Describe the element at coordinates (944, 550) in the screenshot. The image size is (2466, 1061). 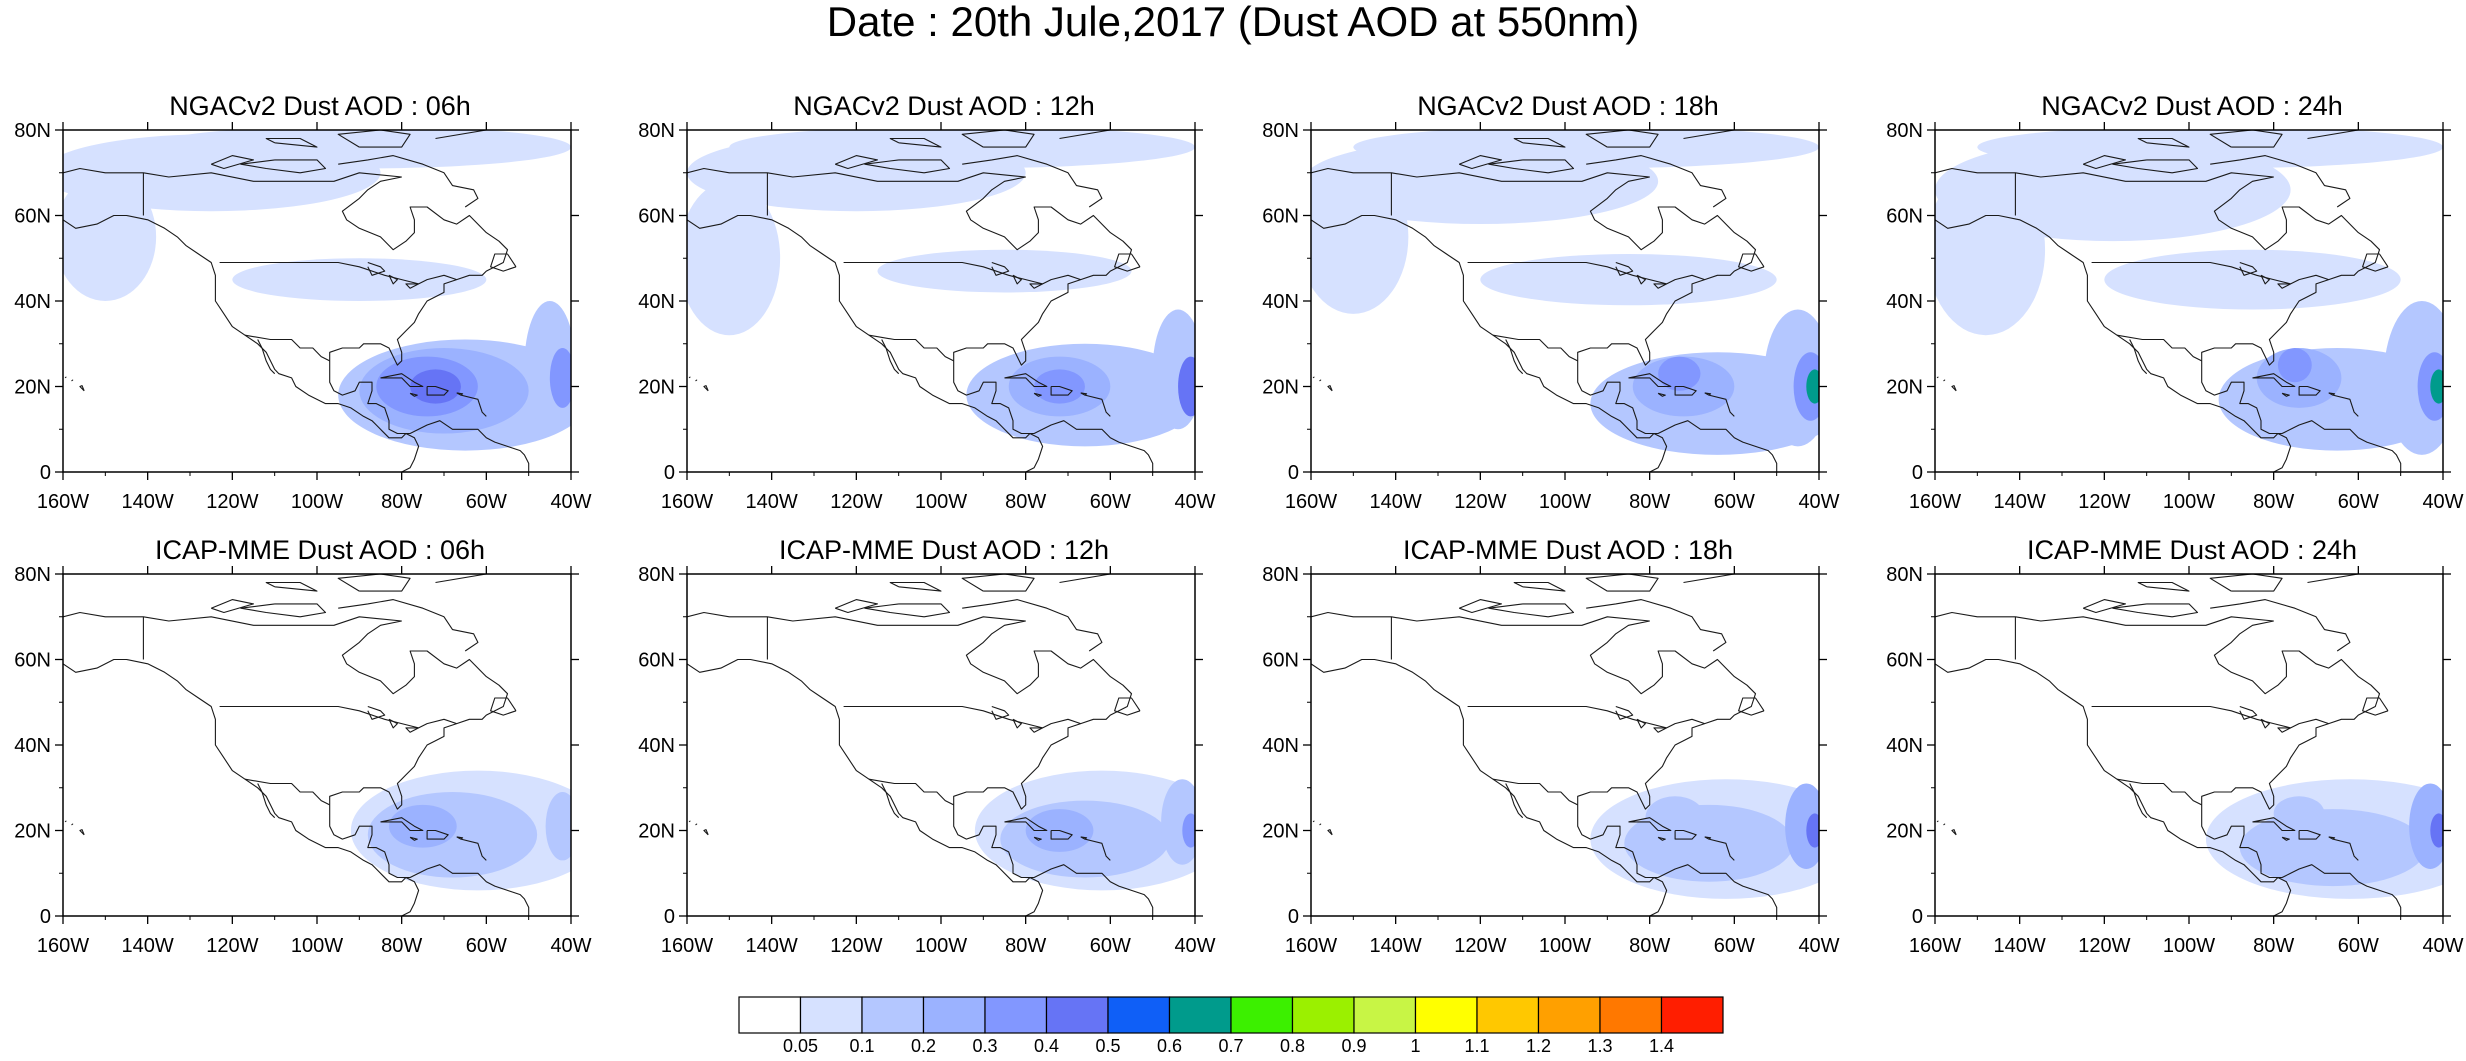
I see `panel-title: ICAP-MME Dust AOD : 12h` at that location.